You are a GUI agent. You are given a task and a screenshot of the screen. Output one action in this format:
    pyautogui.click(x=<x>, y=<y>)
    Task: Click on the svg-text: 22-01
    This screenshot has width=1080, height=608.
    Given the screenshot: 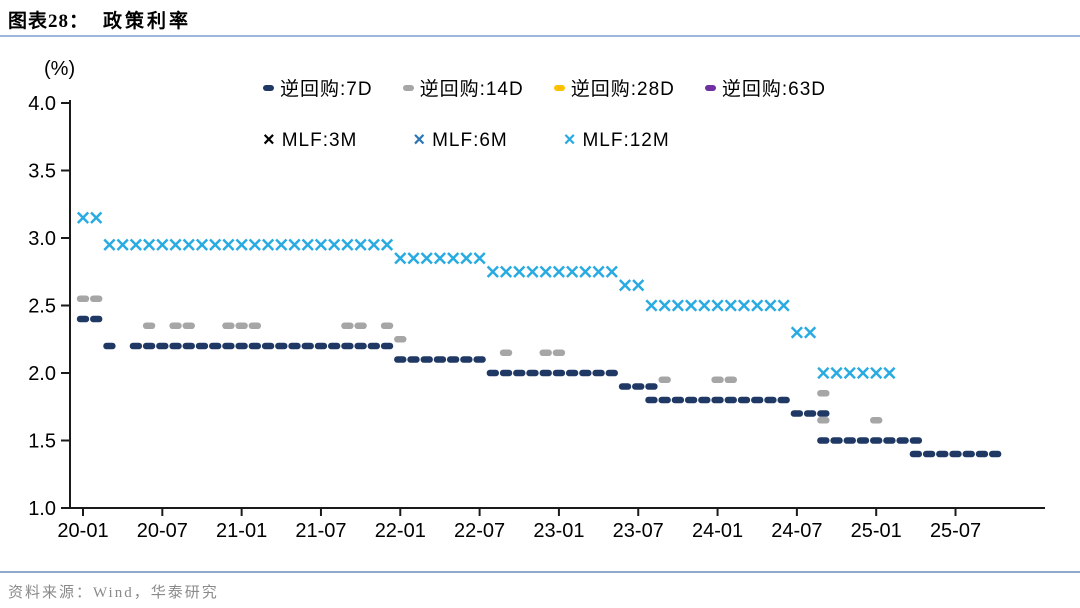 What is the action you would take?
    pyautogui.click(x=400, y=531)
    